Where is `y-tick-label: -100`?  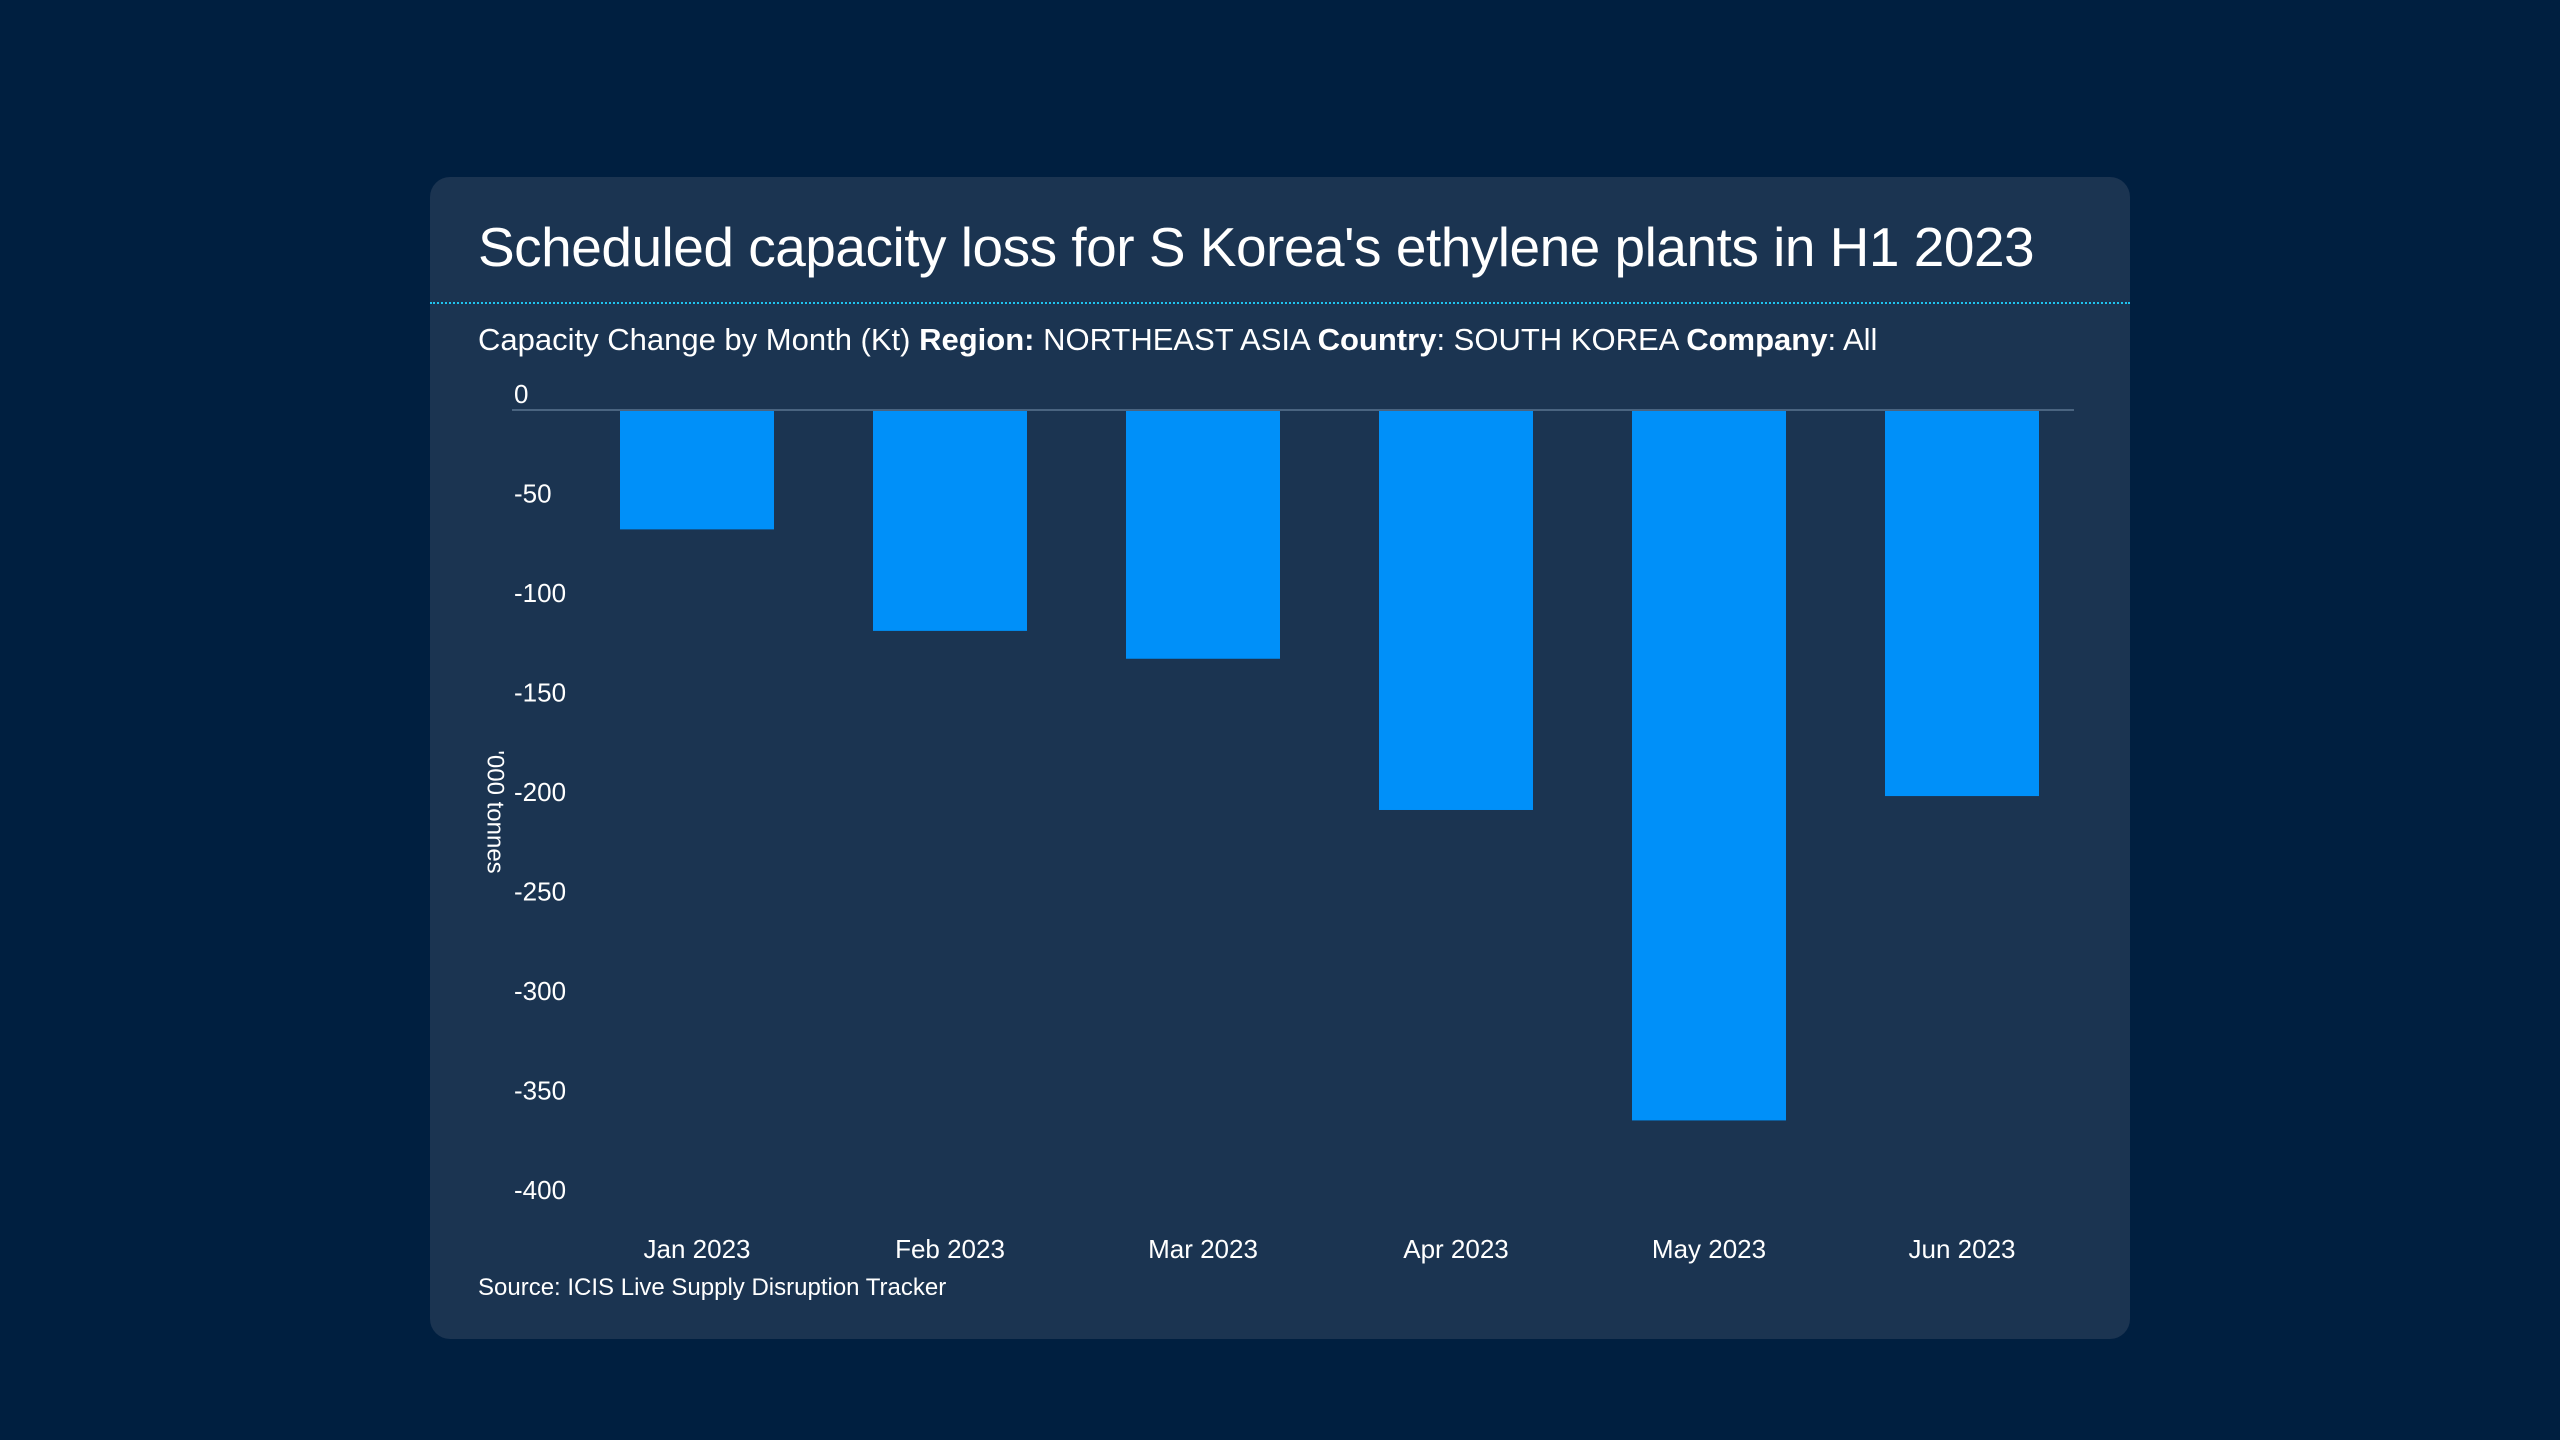 y-tick-label: -100 is located at coordinates (540, 593).